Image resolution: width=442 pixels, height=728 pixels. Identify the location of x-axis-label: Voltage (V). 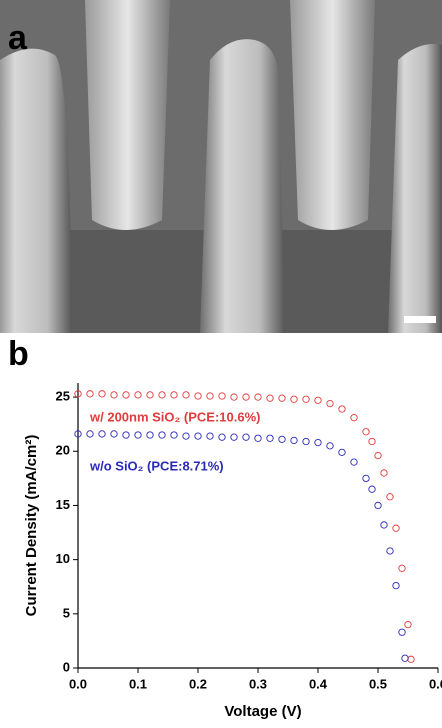
(262, 711).